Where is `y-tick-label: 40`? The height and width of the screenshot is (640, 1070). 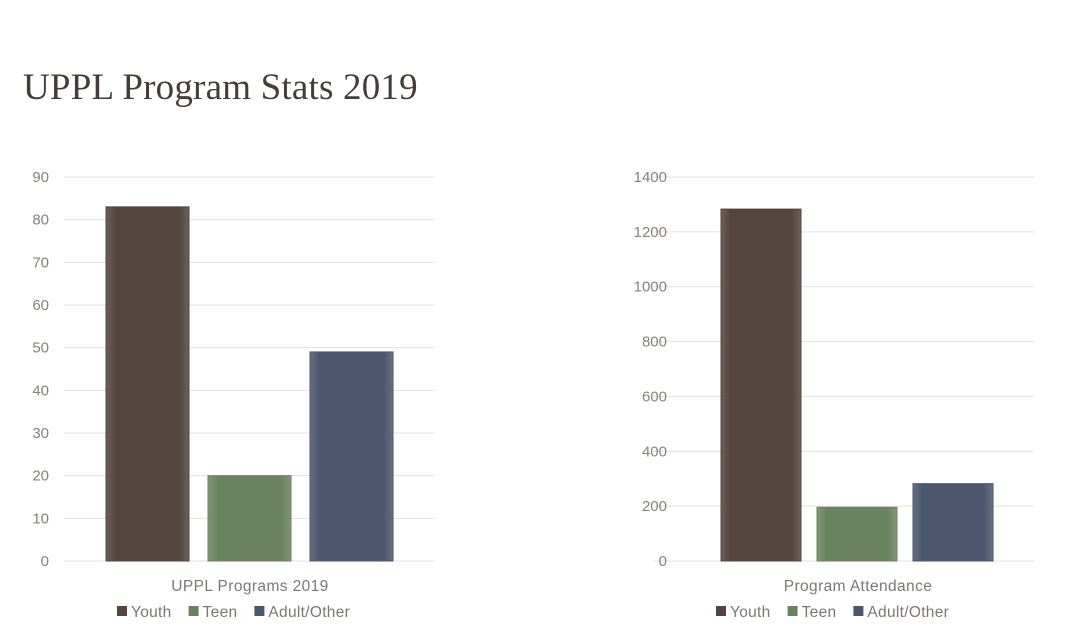 y-tick-label: 40 is located at coordinates (40, 390).